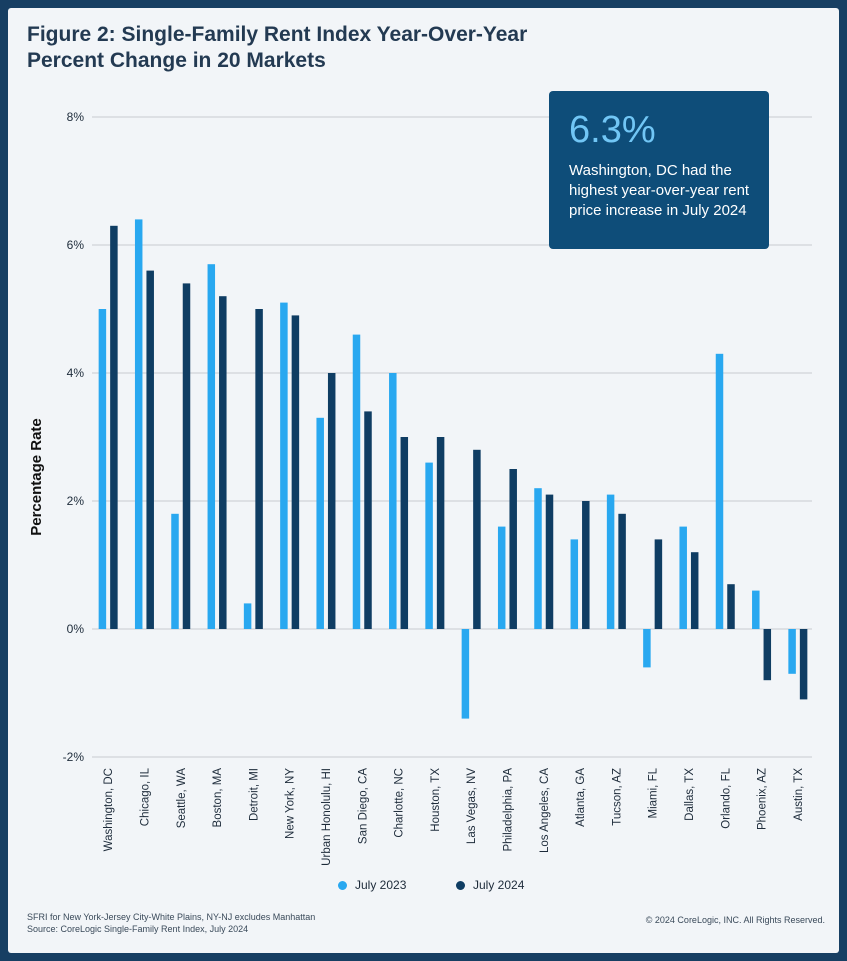 The image size is (847, 961). Describe the element at coordinates (400, 803) in the screenshot. I see `x-tick-label: Charlotte, NC` at that location.